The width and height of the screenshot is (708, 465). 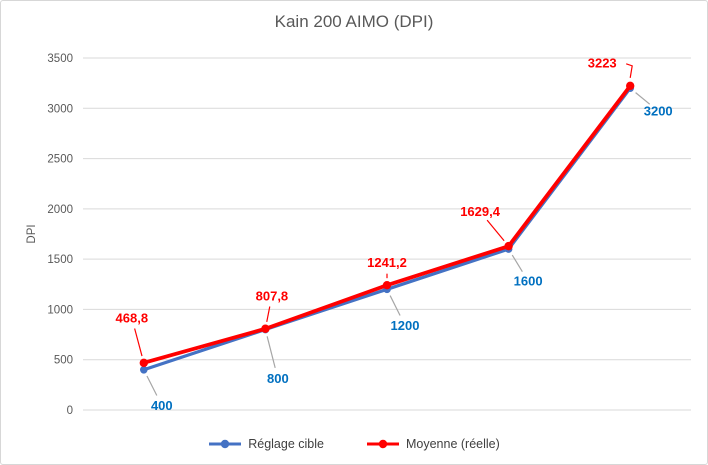 I want to click on y-tick-label: 2000, so click(x=60, y=210).